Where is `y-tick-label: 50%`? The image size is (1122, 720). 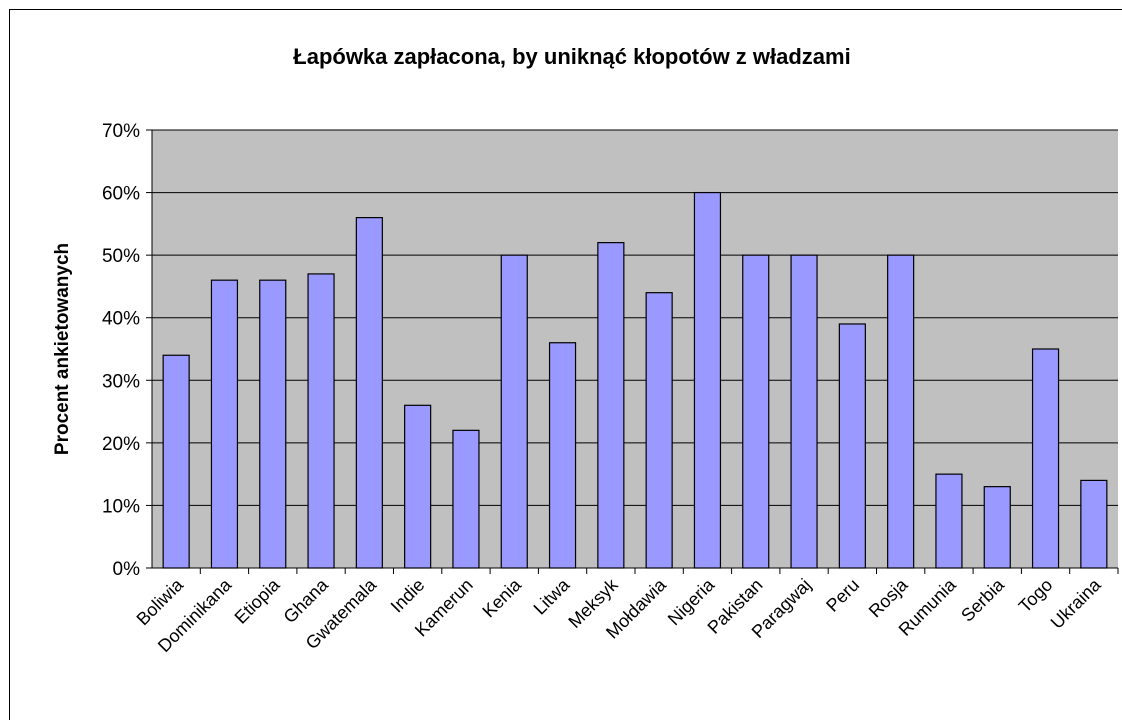 y-tick-label: 50% is located at coordinates (121, 256).